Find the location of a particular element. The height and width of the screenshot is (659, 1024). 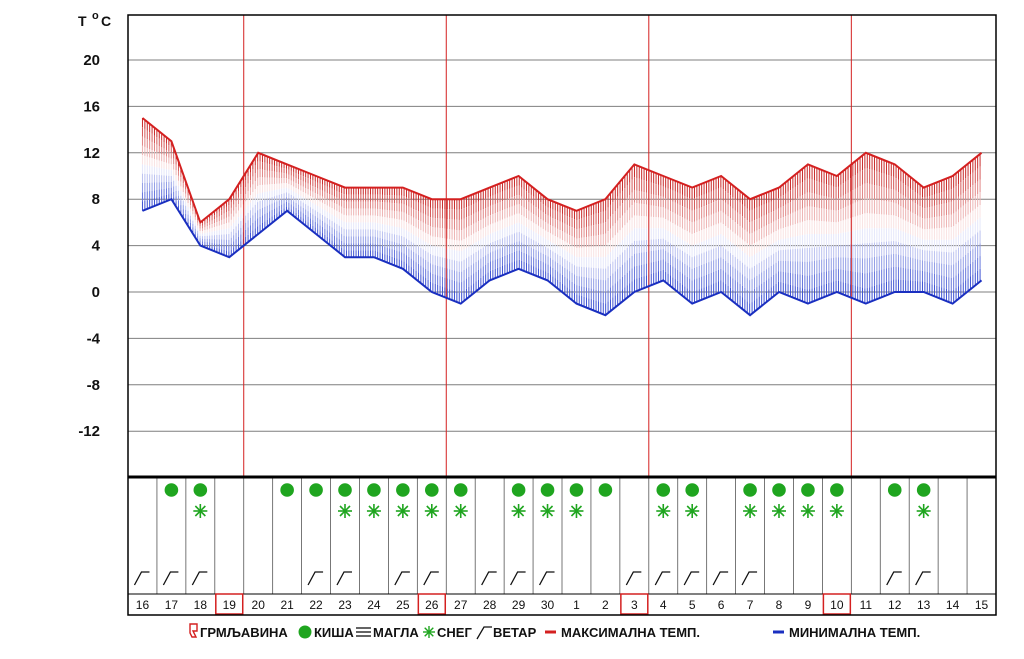

max-temp-line is located at coordinates (562, 171).